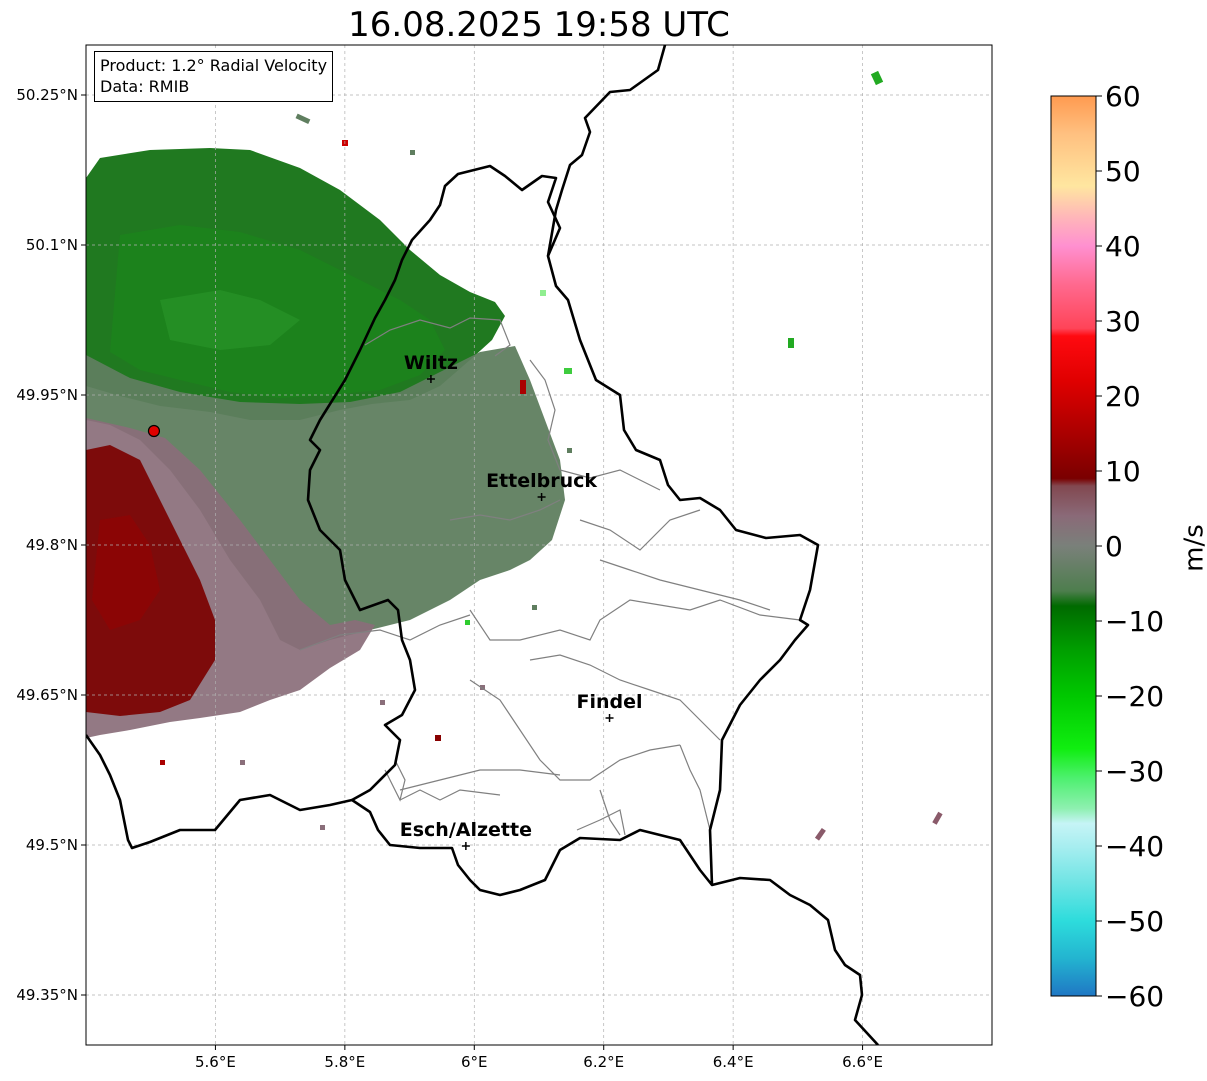 The image size is (1207, 1081). What do you see at coordinates (539, 25) in the screenshot?
I see `map-title: 16.08.2025 19:58 UTC` at bounding box center [539, 25].